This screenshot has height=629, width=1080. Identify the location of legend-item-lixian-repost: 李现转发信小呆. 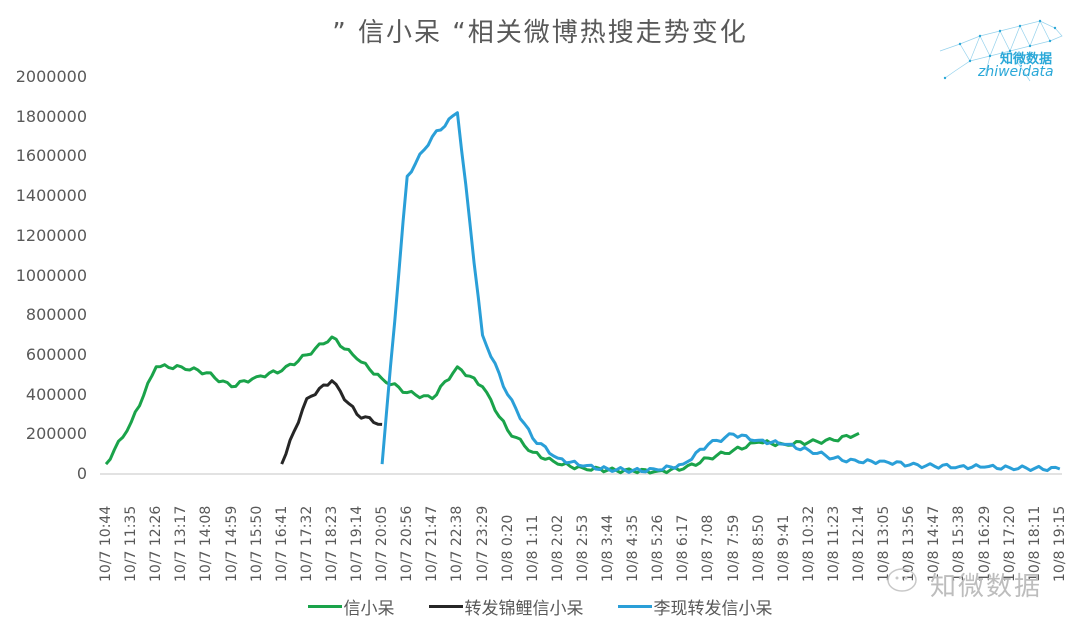
(695, 606).